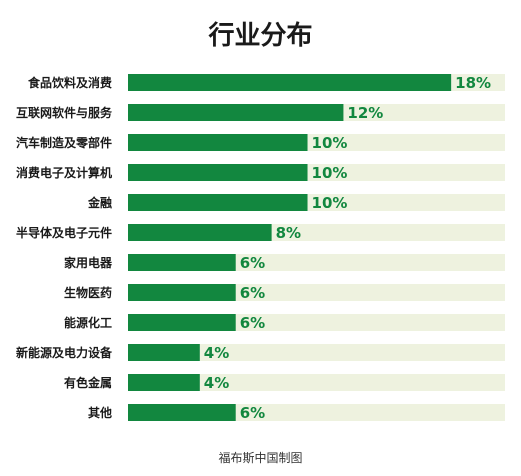 The height and width of the screenshot is (476, 521). I want to click on category-label: 有色金属, so click(88, 382).